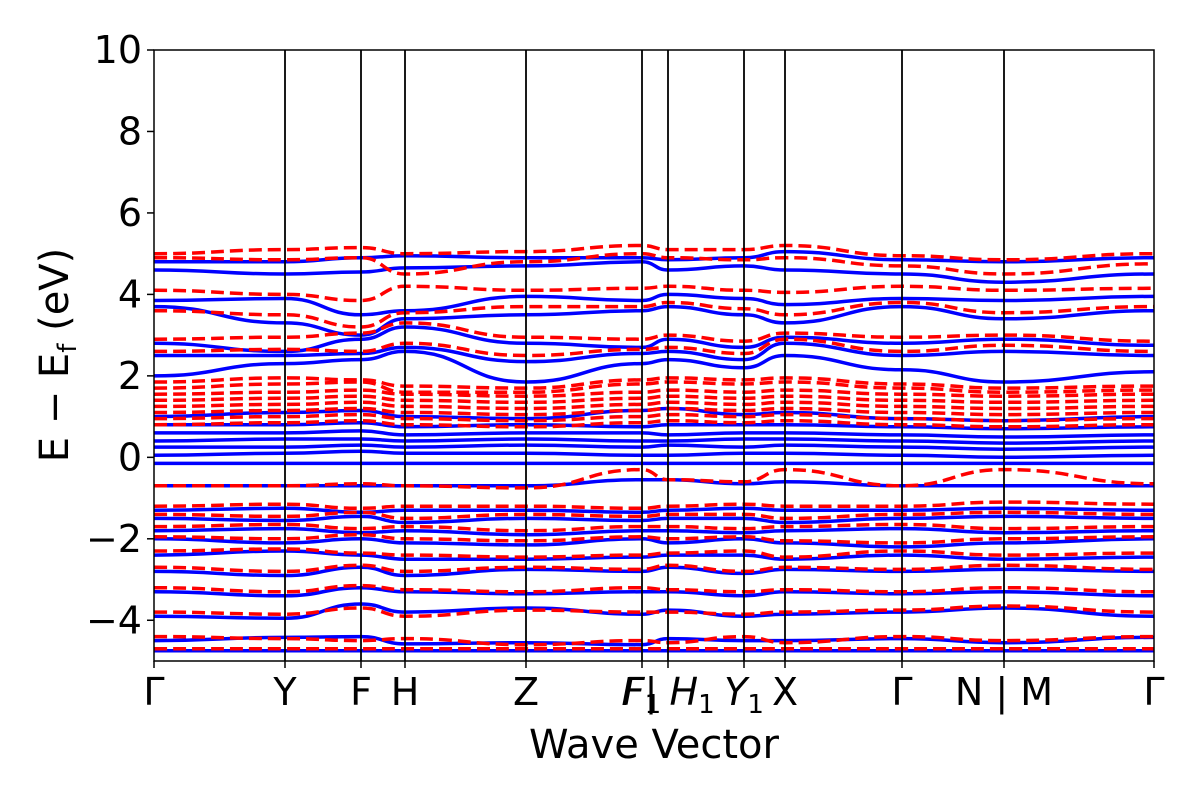 Image resolution: width=1200 pixels, height=800 pixels. Describe the element at coordinates (642, 695) in the screenshot. I see `x-tick-label: F1` at that location.